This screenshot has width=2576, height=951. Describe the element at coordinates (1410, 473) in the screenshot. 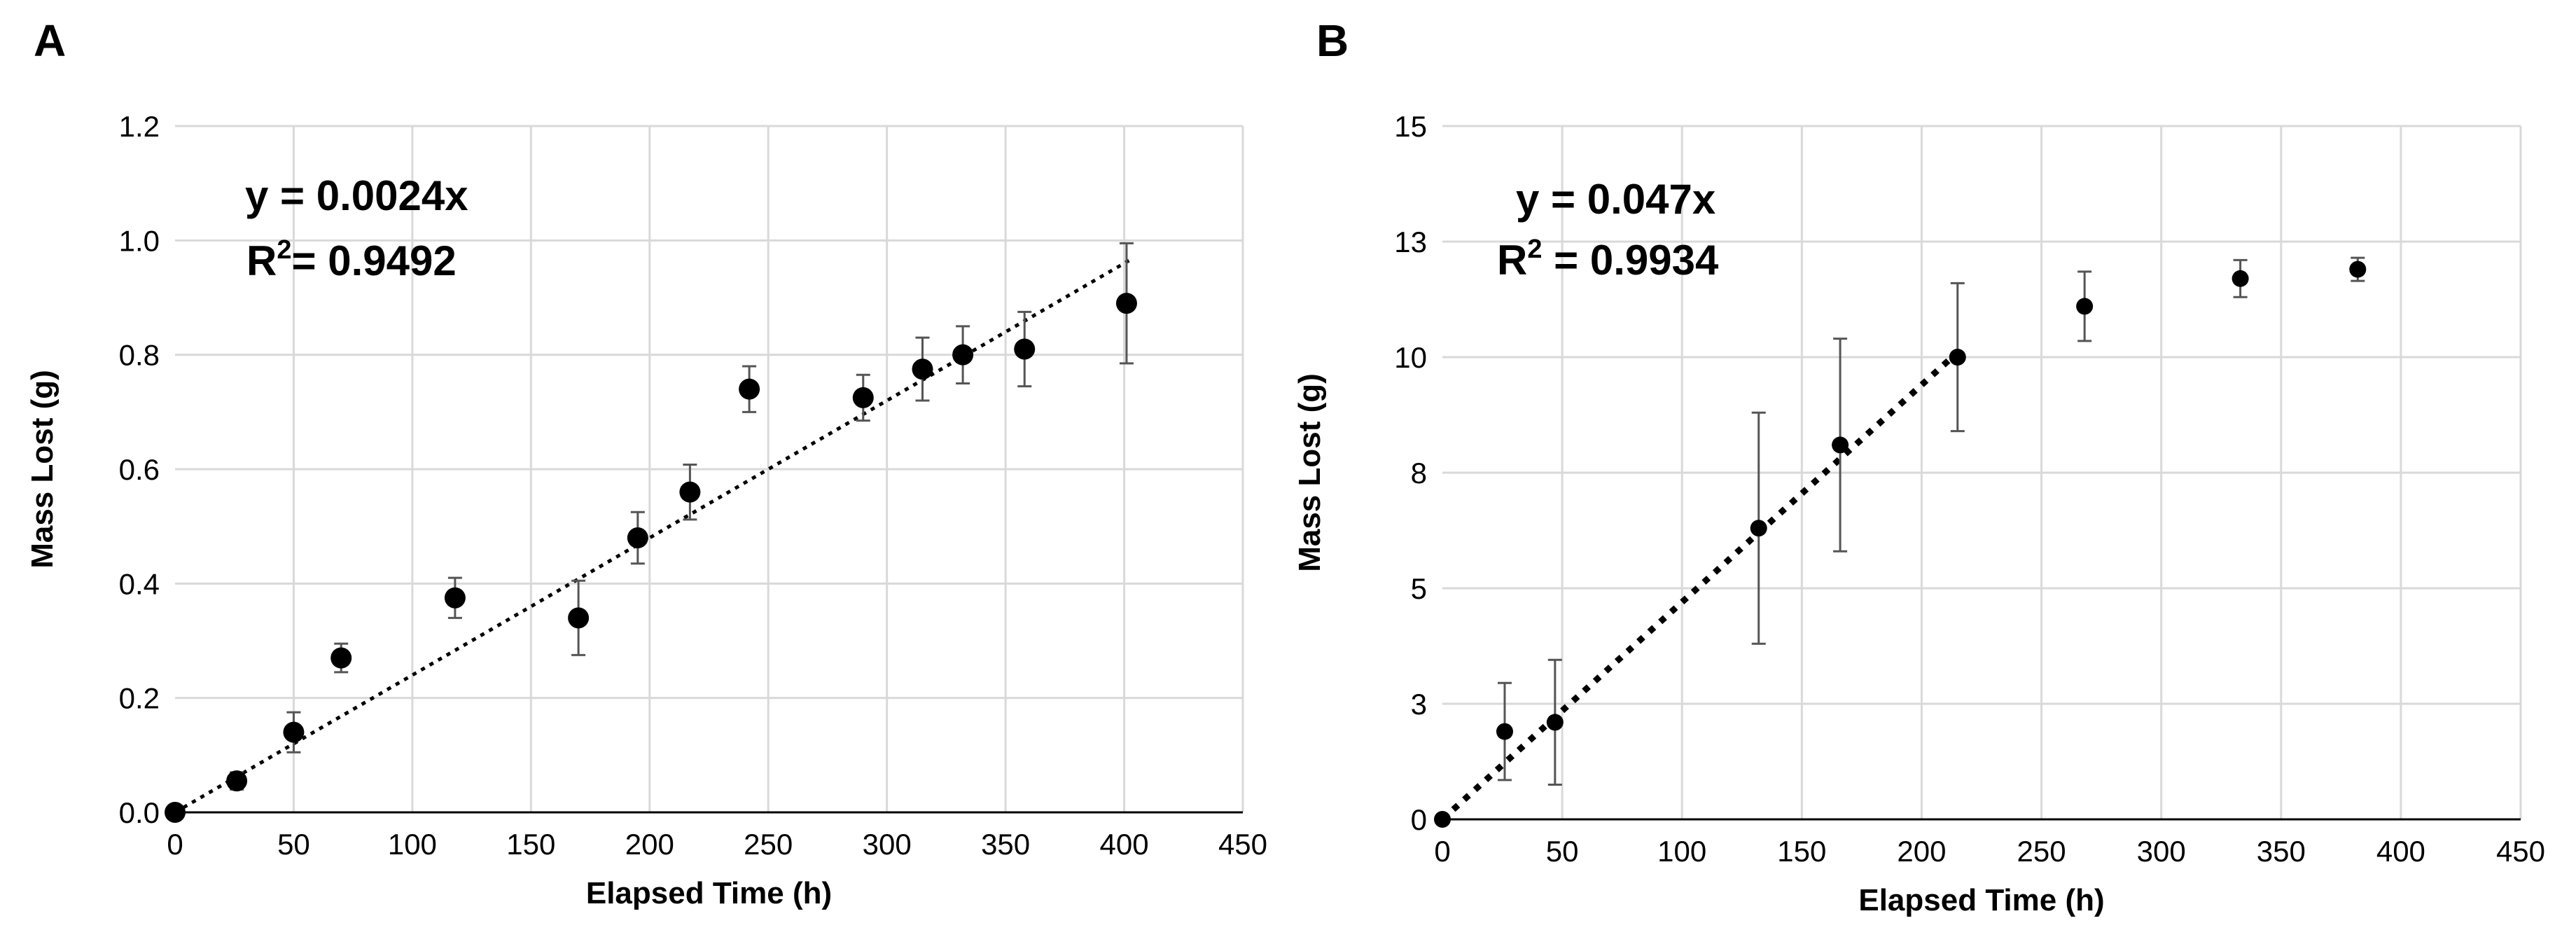

I see `chart-b-y-ticks: 0 3 5 8 10 13 15` at that location.